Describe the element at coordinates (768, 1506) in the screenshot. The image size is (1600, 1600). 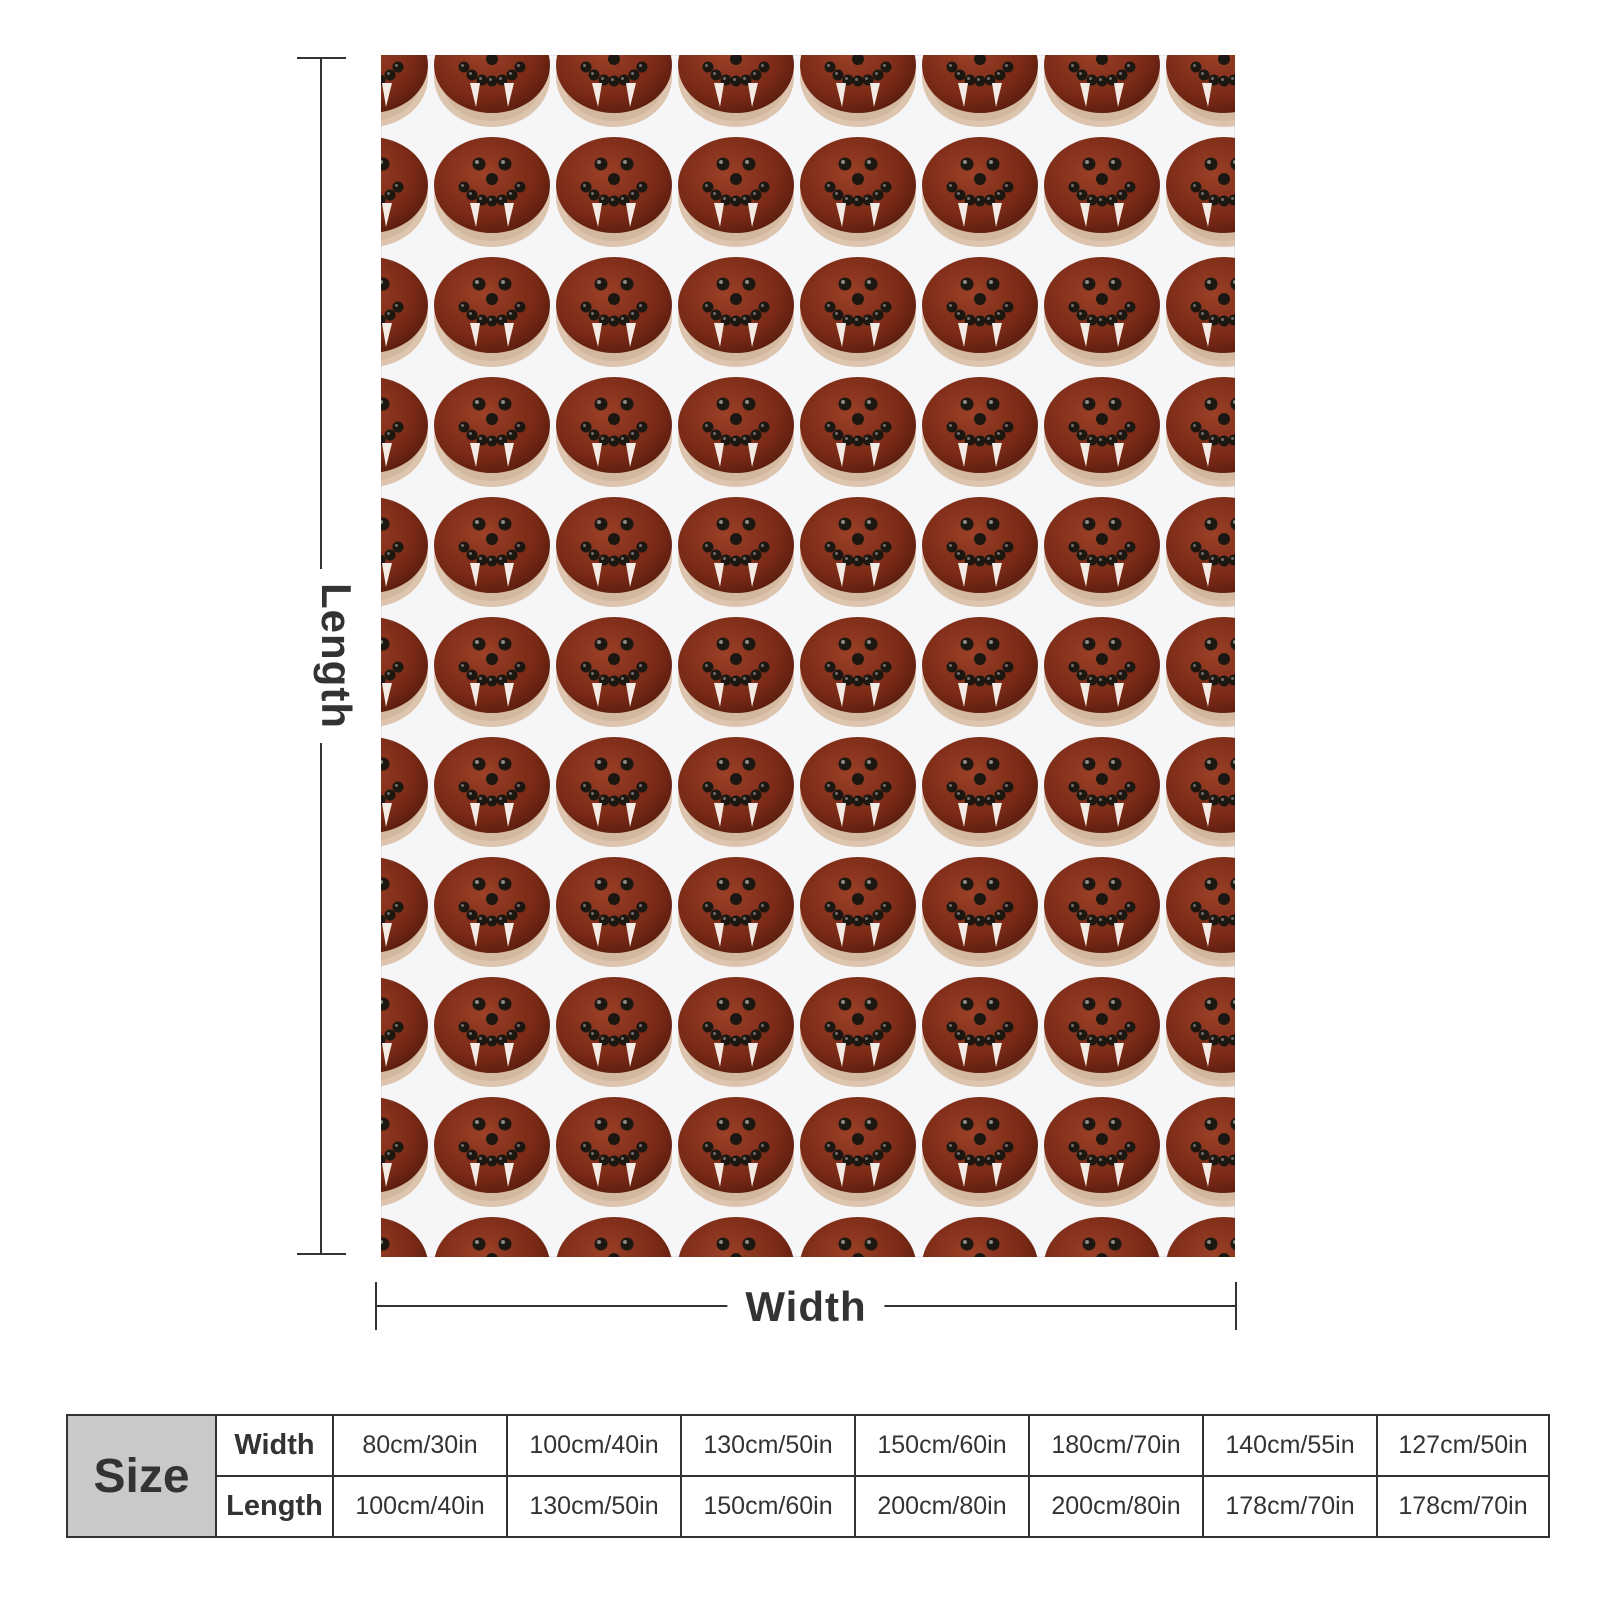
I see `length-cell: 150cm/60in` at that location.